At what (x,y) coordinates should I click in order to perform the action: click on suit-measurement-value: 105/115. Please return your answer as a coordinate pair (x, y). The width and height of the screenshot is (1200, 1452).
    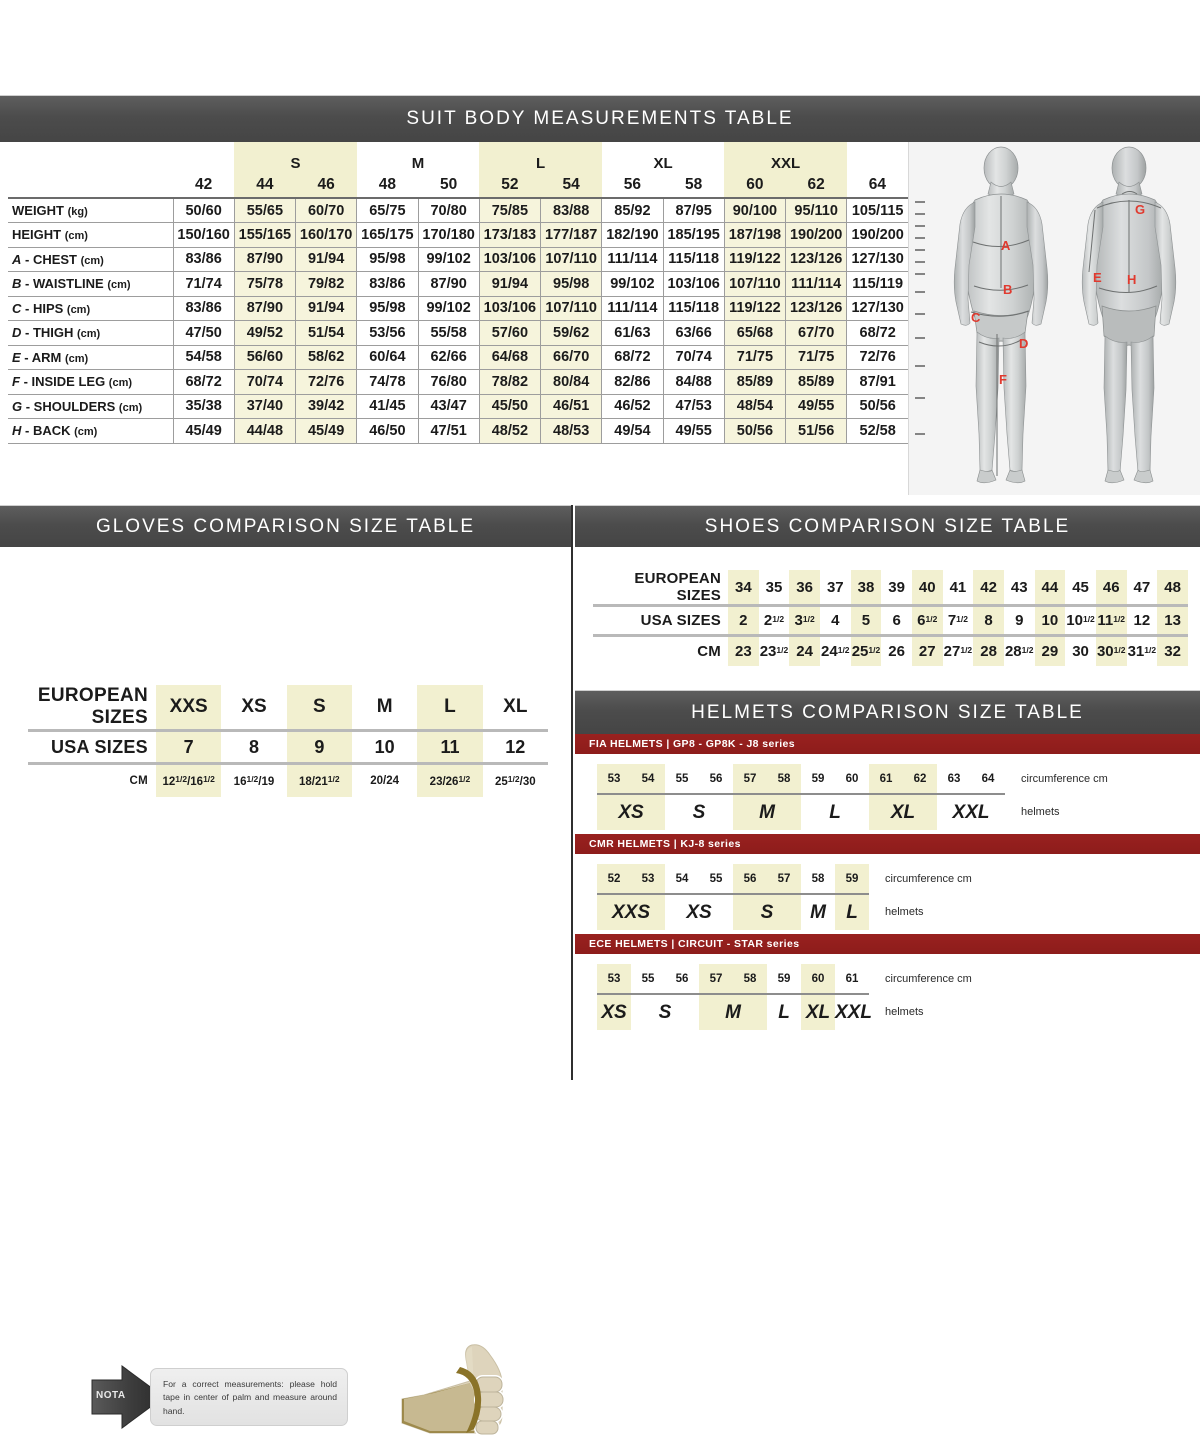
    Looking at the image, I should click on (877, 210).